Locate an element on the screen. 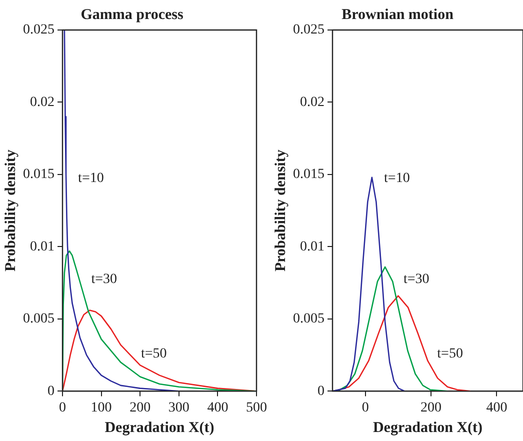 This screenshot has height=441, width=523. chart-title: Brownian motion is located at coordinates (398, 14).